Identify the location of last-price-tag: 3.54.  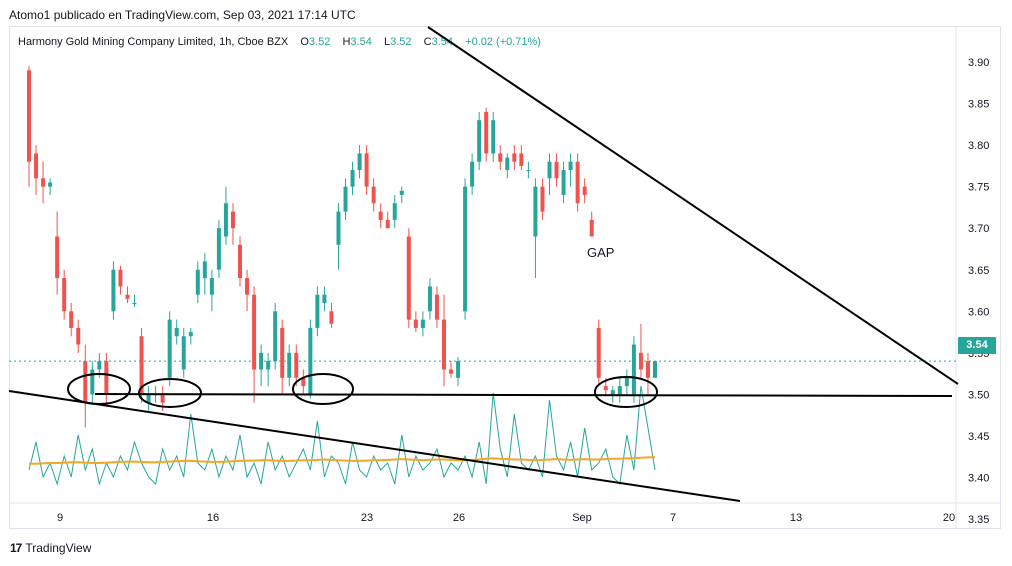
(977, 345).